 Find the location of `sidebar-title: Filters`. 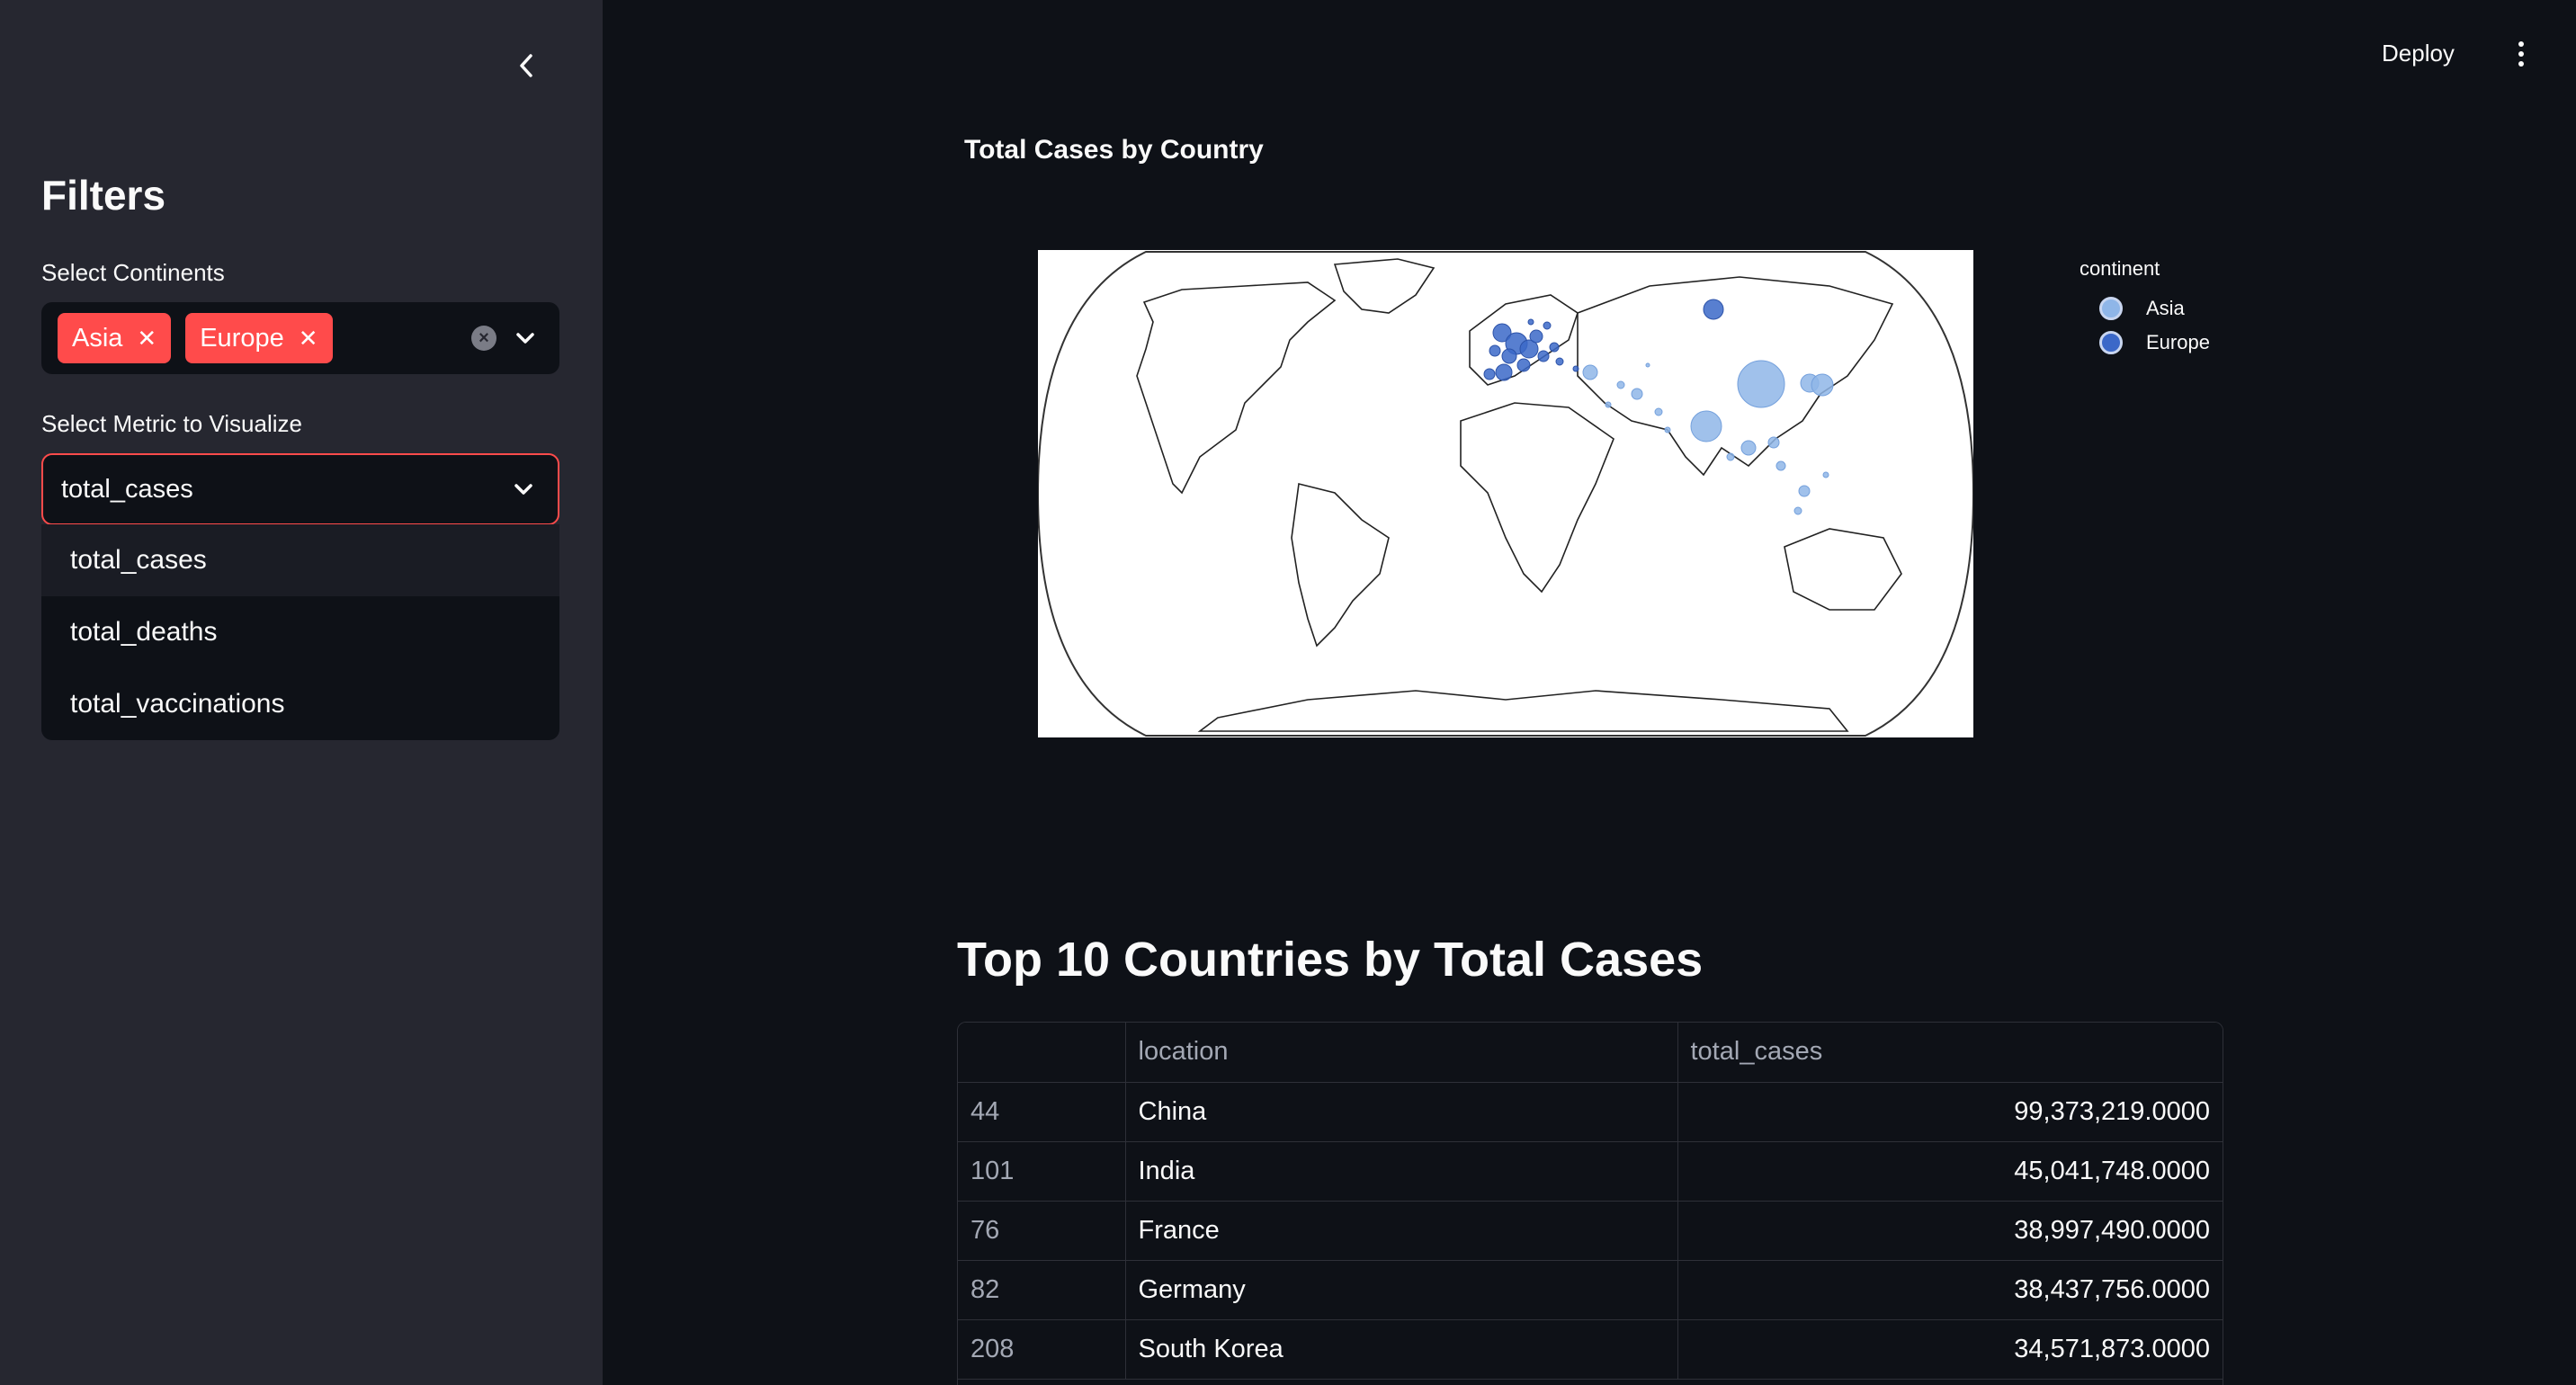

sidebar-title: Filters is located at coordinates (103, 196).